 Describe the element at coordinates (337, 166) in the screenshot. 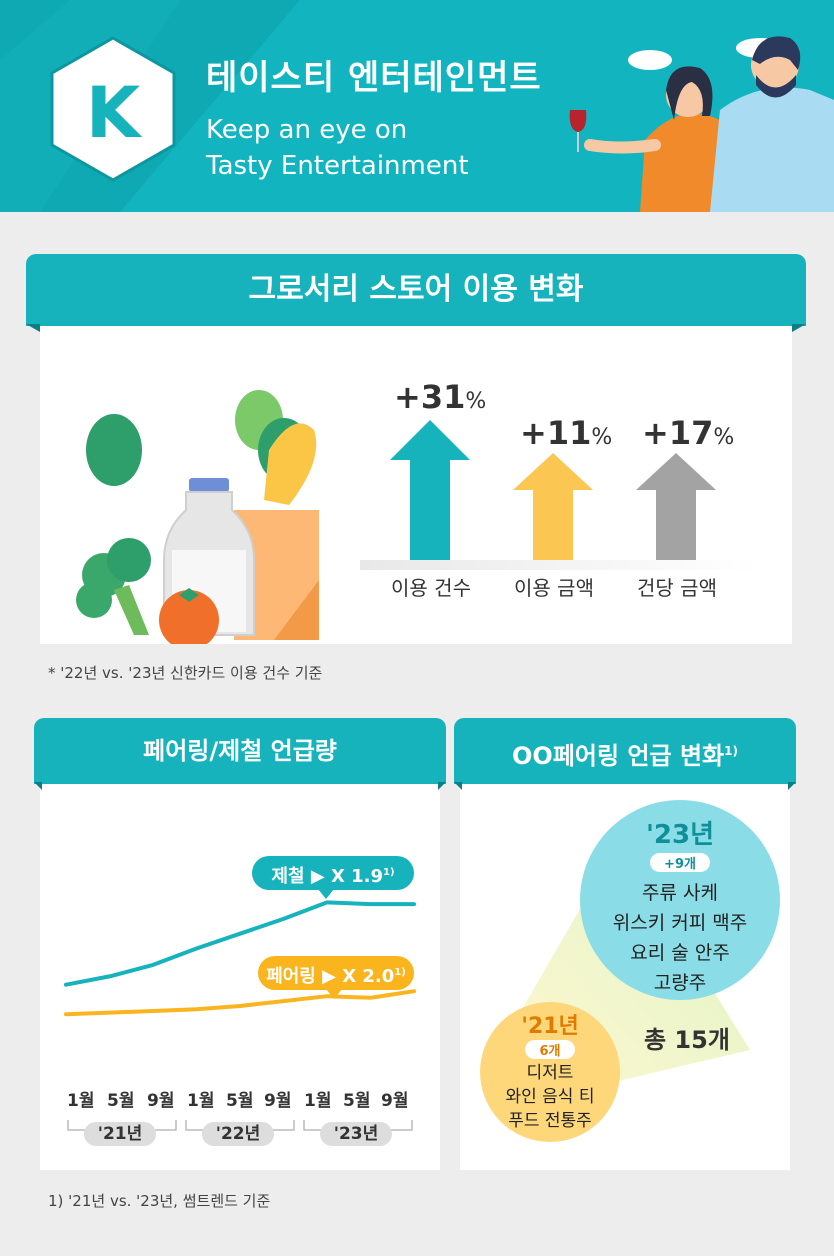

I see `brand-subtitle-line2: Tasty Entertainment` at that location.